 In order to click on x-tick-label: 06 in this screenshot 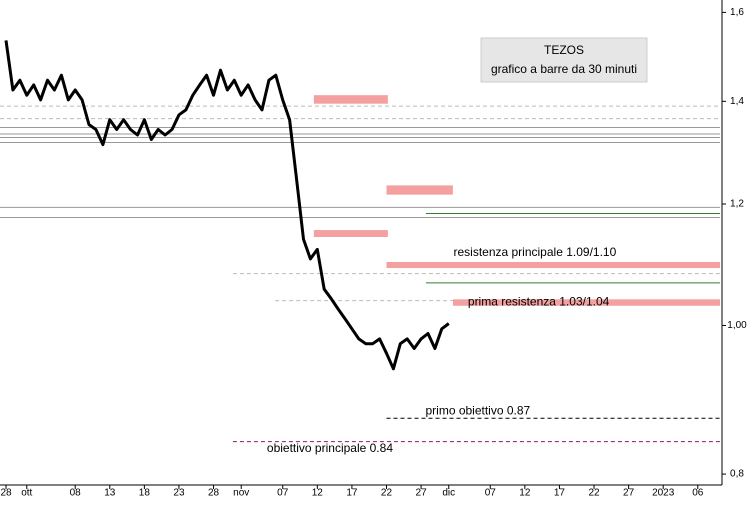, I will do `click(698, 493)`.